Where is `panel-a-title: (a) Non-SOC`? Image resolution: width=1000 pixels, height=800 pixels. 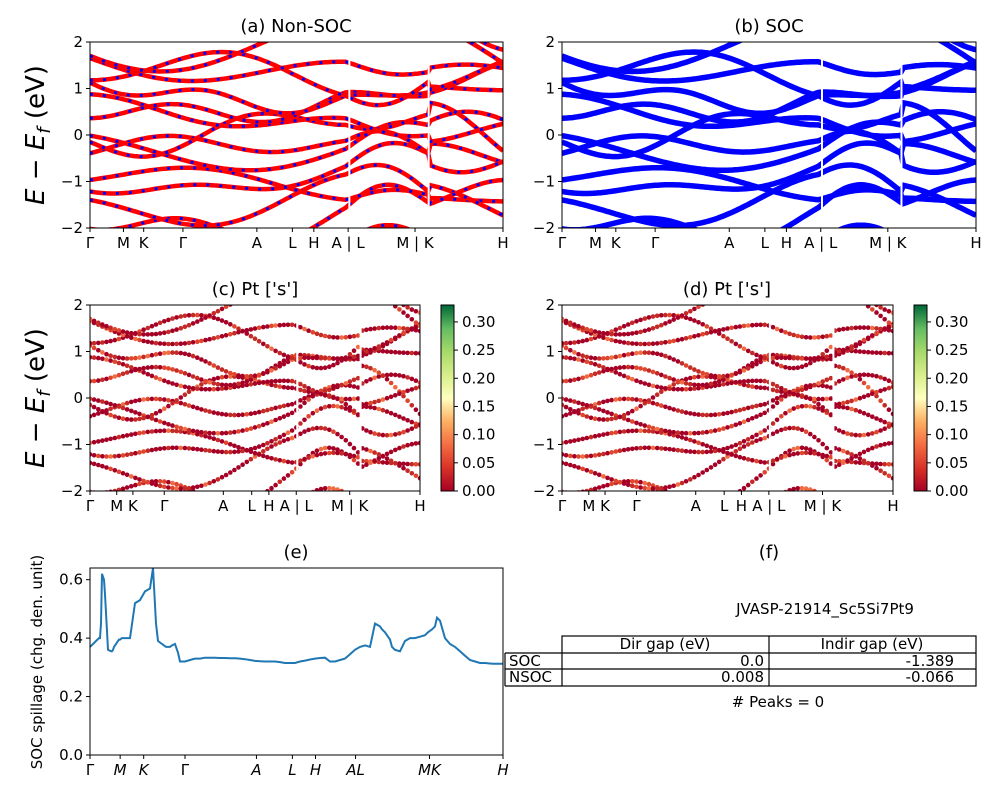
panel-a-title: (a) Non-SOC is located at coordinates (295, 26).